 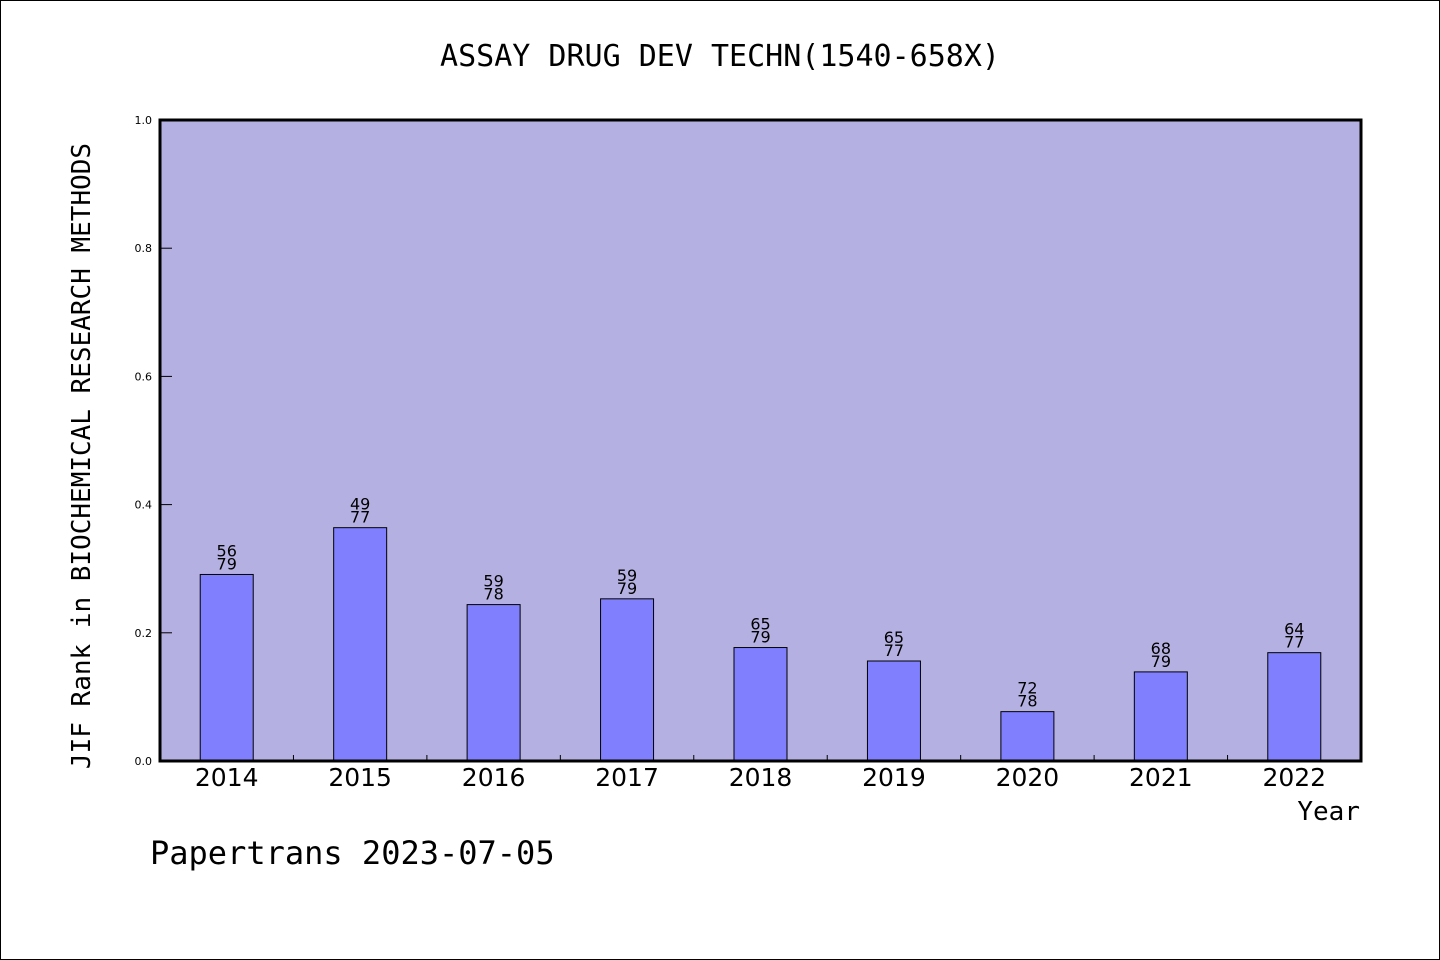 I want to click on footer-credit: Papertrans 2023-07-05, so click(x=352, y=853).